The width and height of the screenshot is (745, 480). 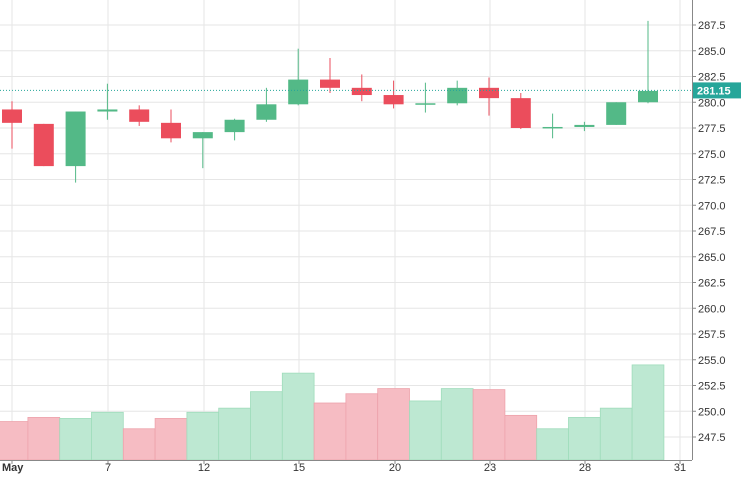 I want to click on x-tick-label: May, so click(x=13, y=468).